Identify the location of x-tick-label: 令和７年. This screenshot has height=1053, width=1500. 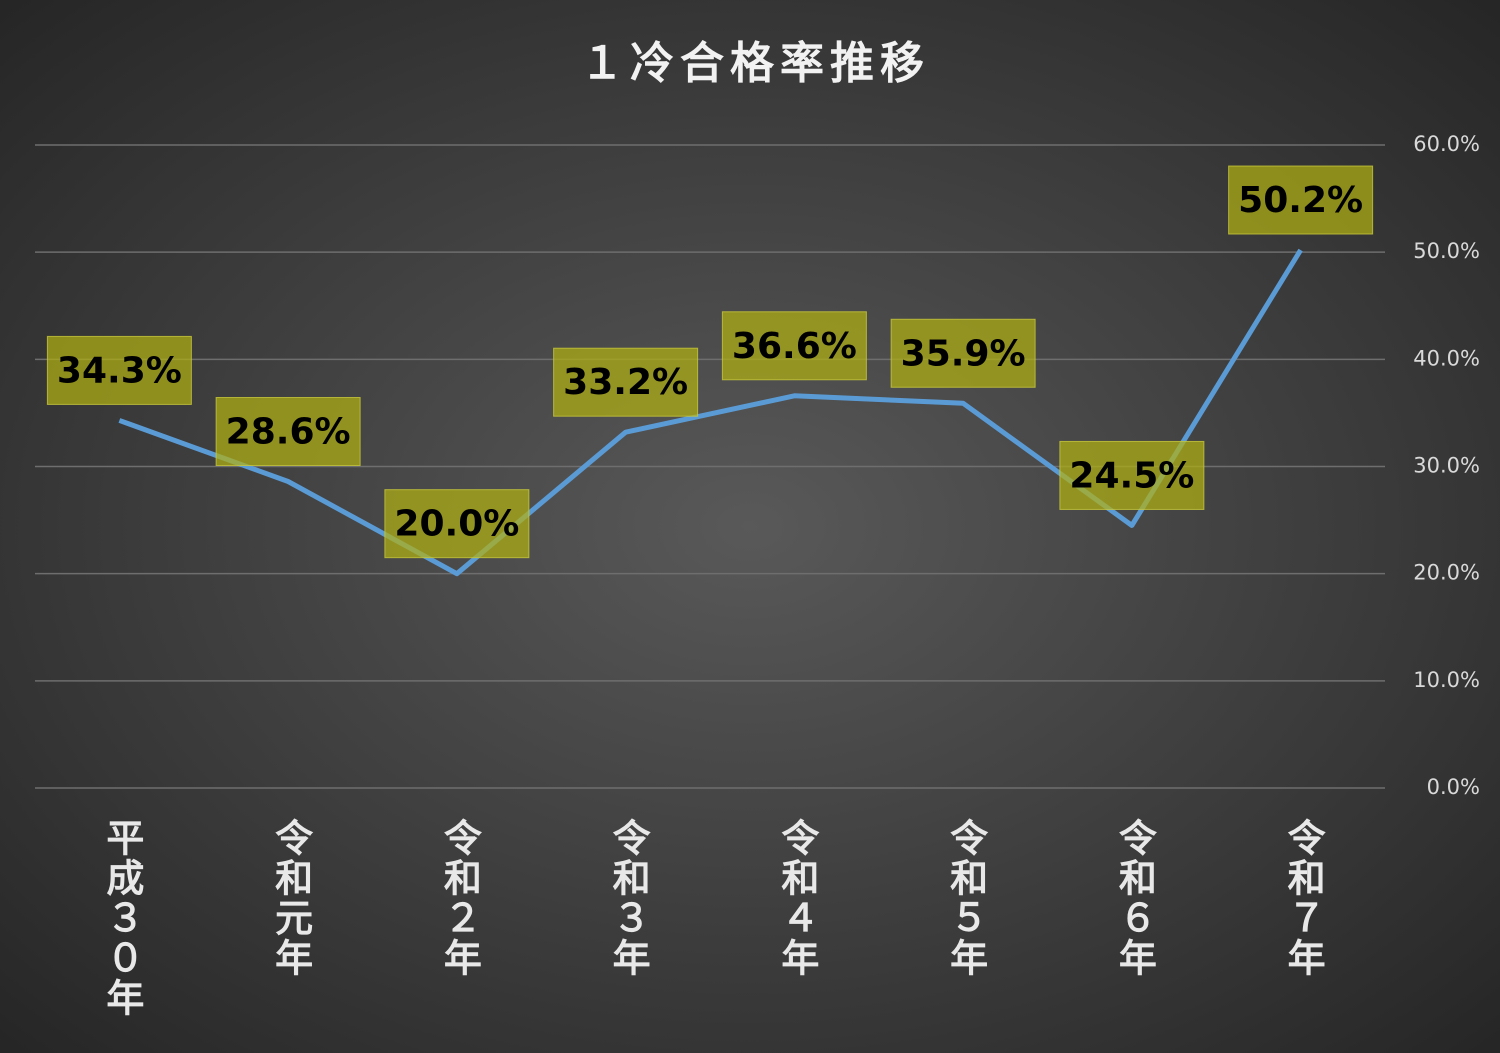
(1303, 898).